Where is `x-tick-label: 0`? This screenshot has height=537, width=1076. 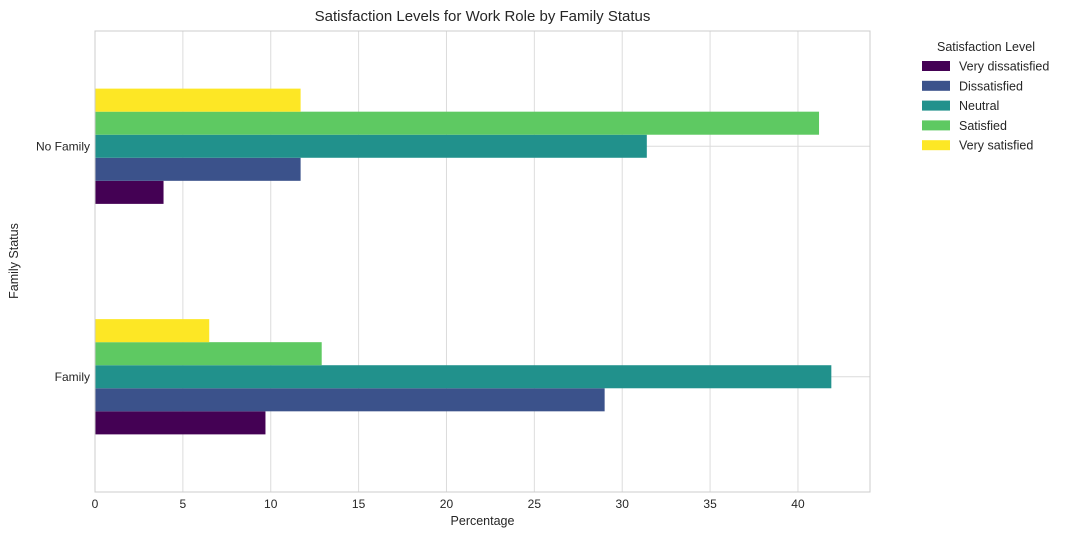
x-tick-label: 0 is located at coordinates (95, 504).